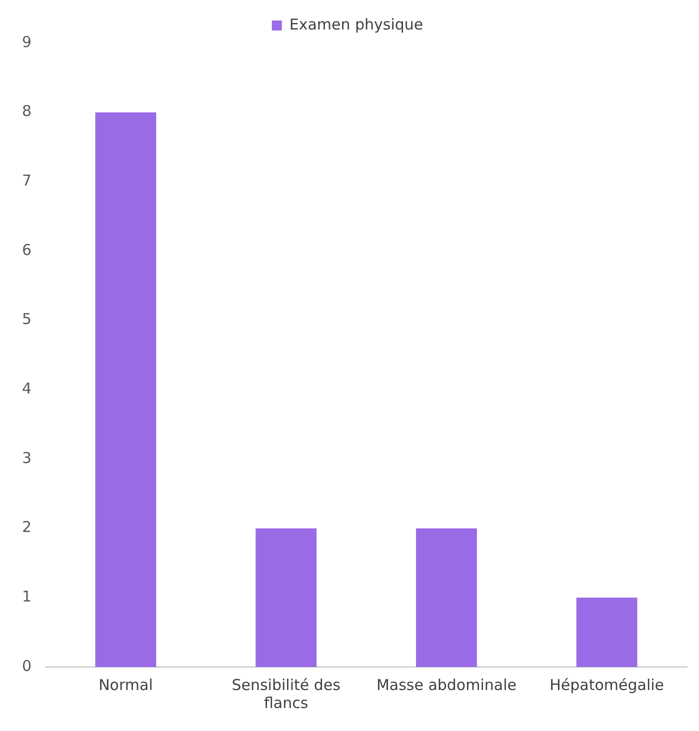 The height and width of the screenshot is (731, 699). Describe the element at coordinates (27, 319) in the screenshot. I see `y-tick-label: 5` at that location.